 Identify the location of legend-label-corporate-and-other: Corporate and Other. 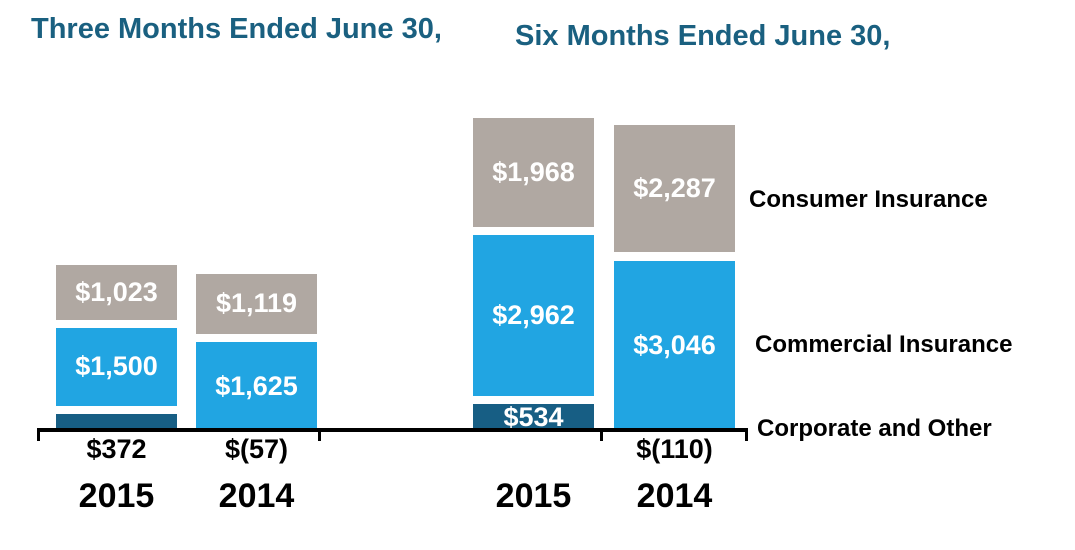
(874, 428).